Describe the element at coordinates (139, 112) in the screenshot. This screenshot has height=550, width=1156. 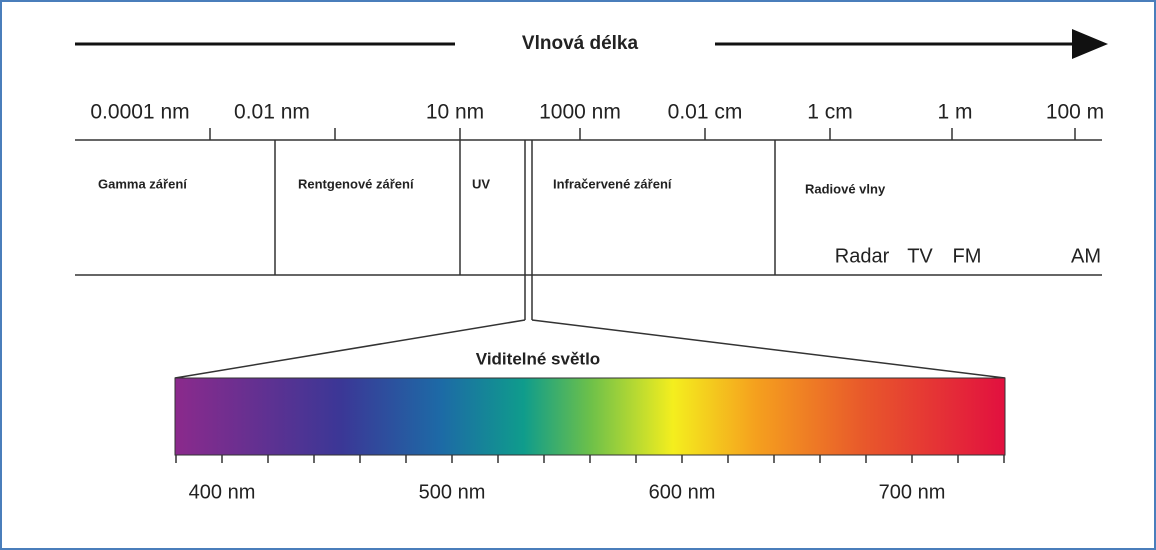
I see `scale-label: 0.0001 nm` at that location.